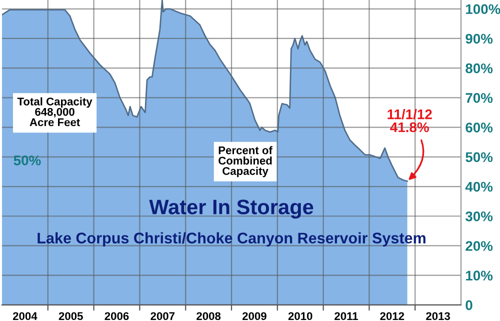 The height and width of the screenshot is (321, 500). I want to click on y-tick-label: 30%, so click(479, 216).